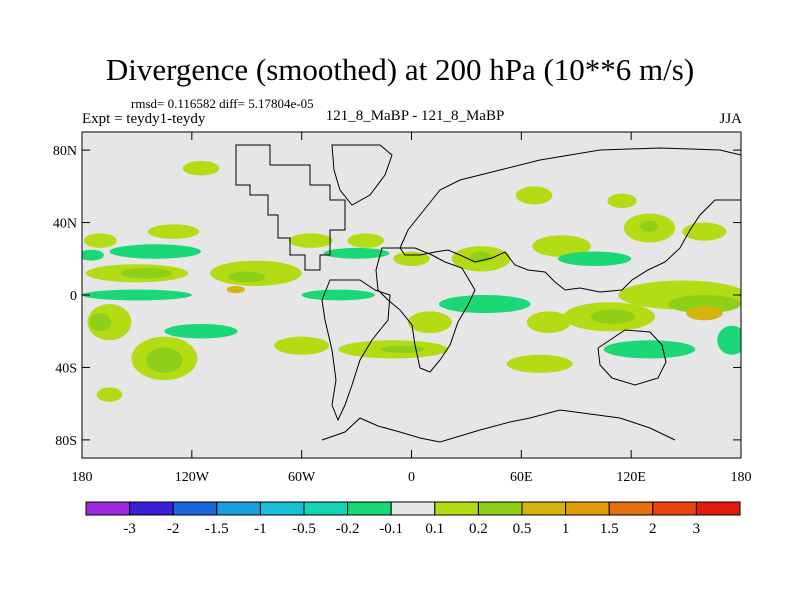 The width and height of the screenshot is (800, 600). I want to click on colorbar-label: 0.5, so click(522, 529).